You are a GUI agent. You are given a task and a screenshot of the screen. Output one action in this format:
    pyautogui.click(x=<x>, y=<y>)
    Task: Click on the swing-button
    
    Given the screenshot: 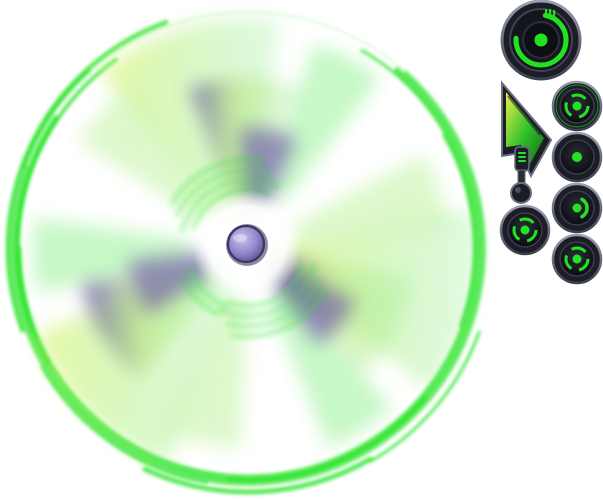 What is the action you would take?
    pyautogui.click(x=577, y=208)
    